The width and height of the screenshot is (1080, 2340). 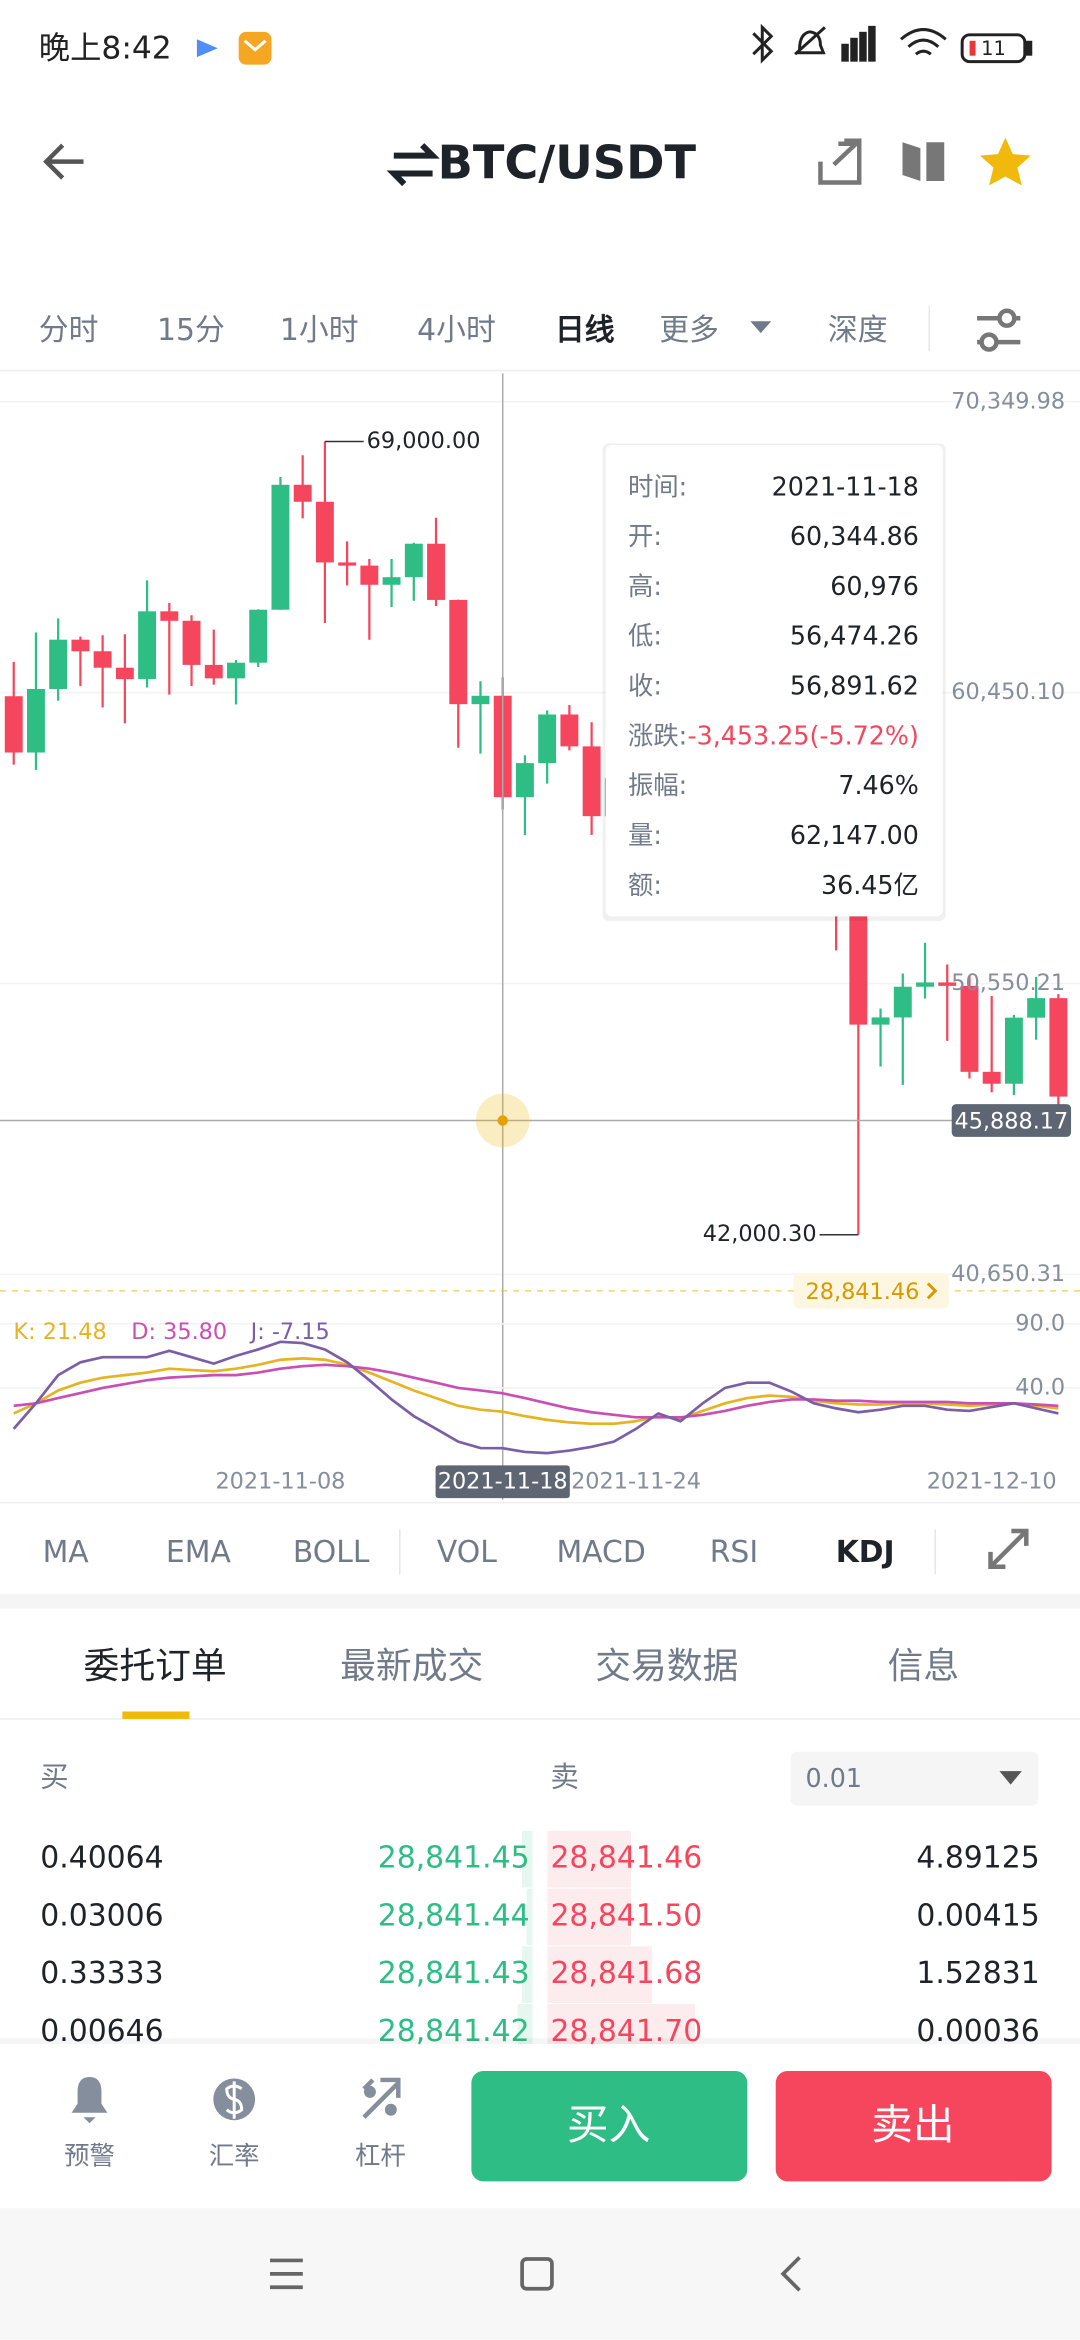 I want to click on indicator-tab: EMA, so click(x=199, y=1552).